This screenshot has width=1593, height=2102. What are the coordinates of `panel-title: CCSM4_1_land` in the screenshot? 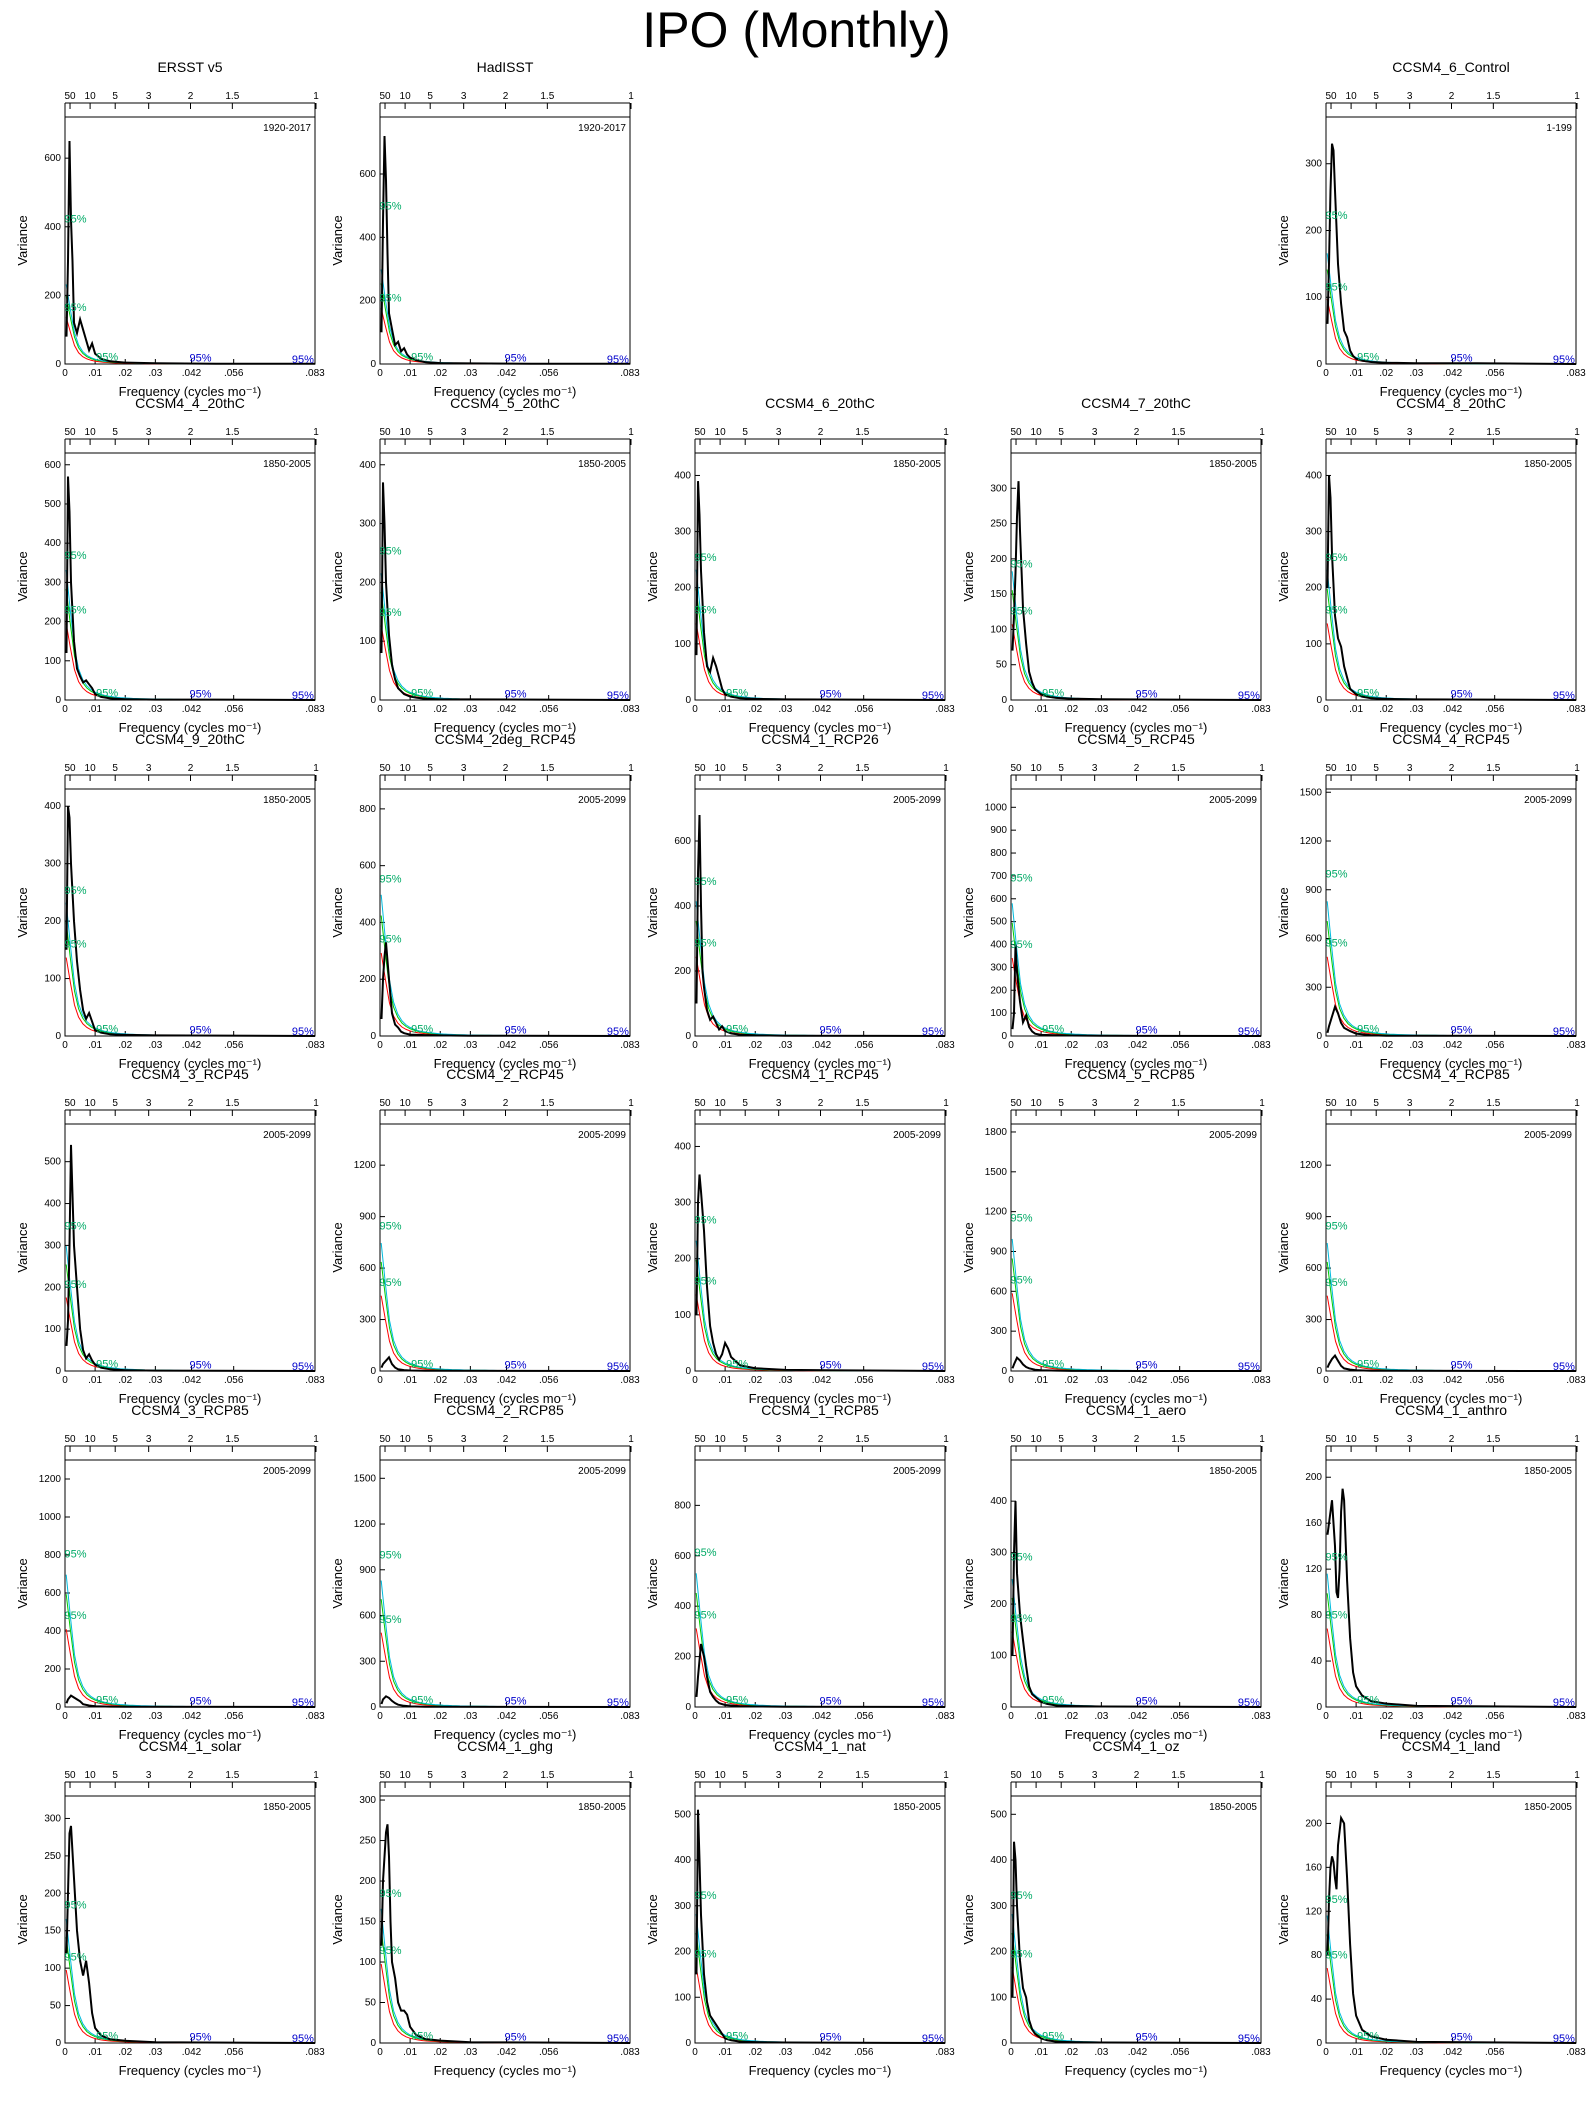 It's located at (1451, 1746).